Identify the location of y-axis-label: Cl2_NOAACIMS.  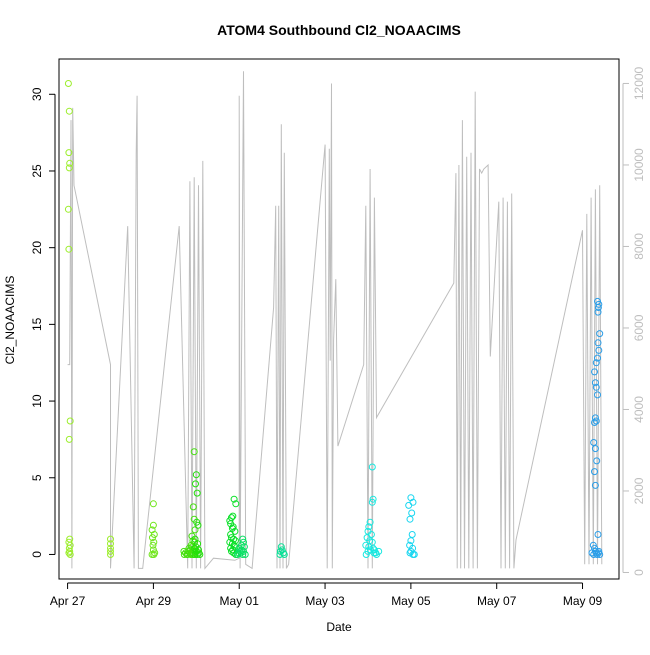
(10, 320).